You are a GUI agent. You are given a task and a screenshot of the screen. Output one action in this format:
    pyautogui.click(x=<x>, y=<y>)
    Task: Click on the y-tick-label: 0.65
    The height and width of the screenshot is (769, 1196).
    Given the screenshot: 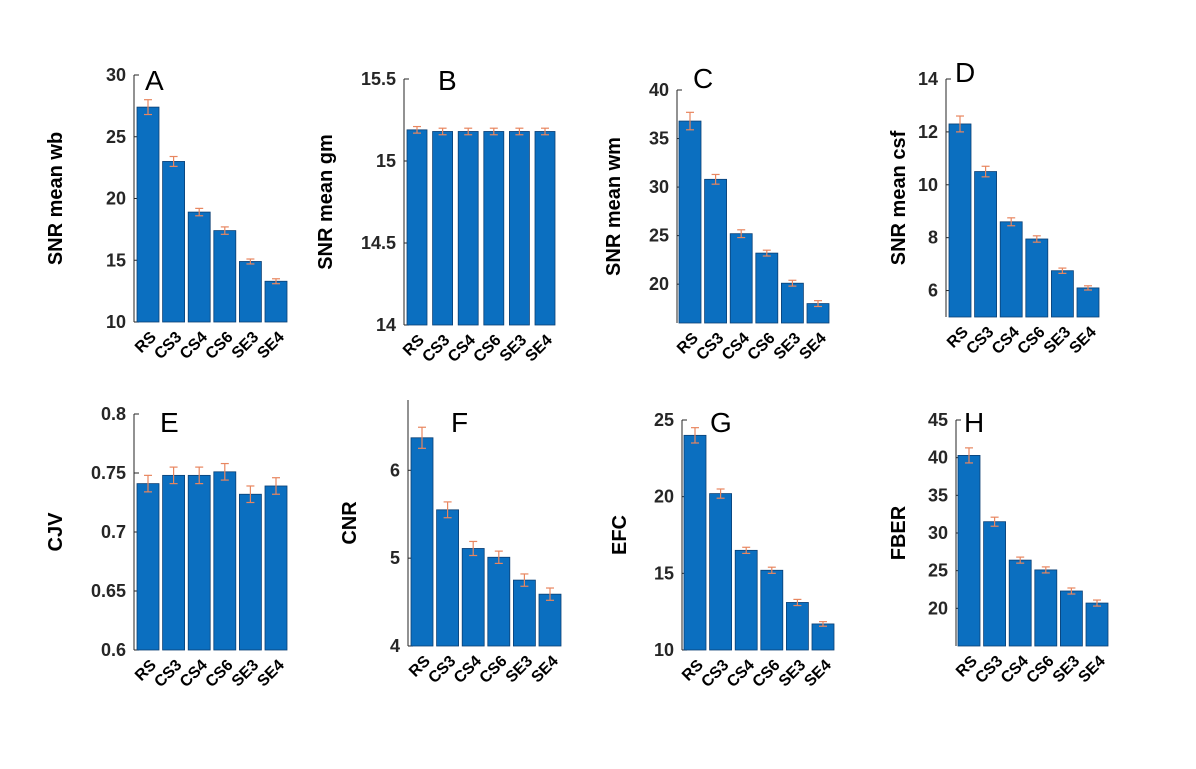 What is the action you would take?
    pyautogui.click(x=108, y=591)
    